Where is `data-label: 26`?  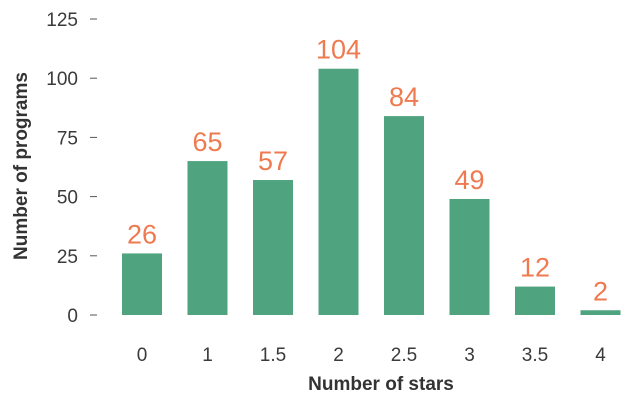
data-label: 26 is located at coordinates (142, 234).